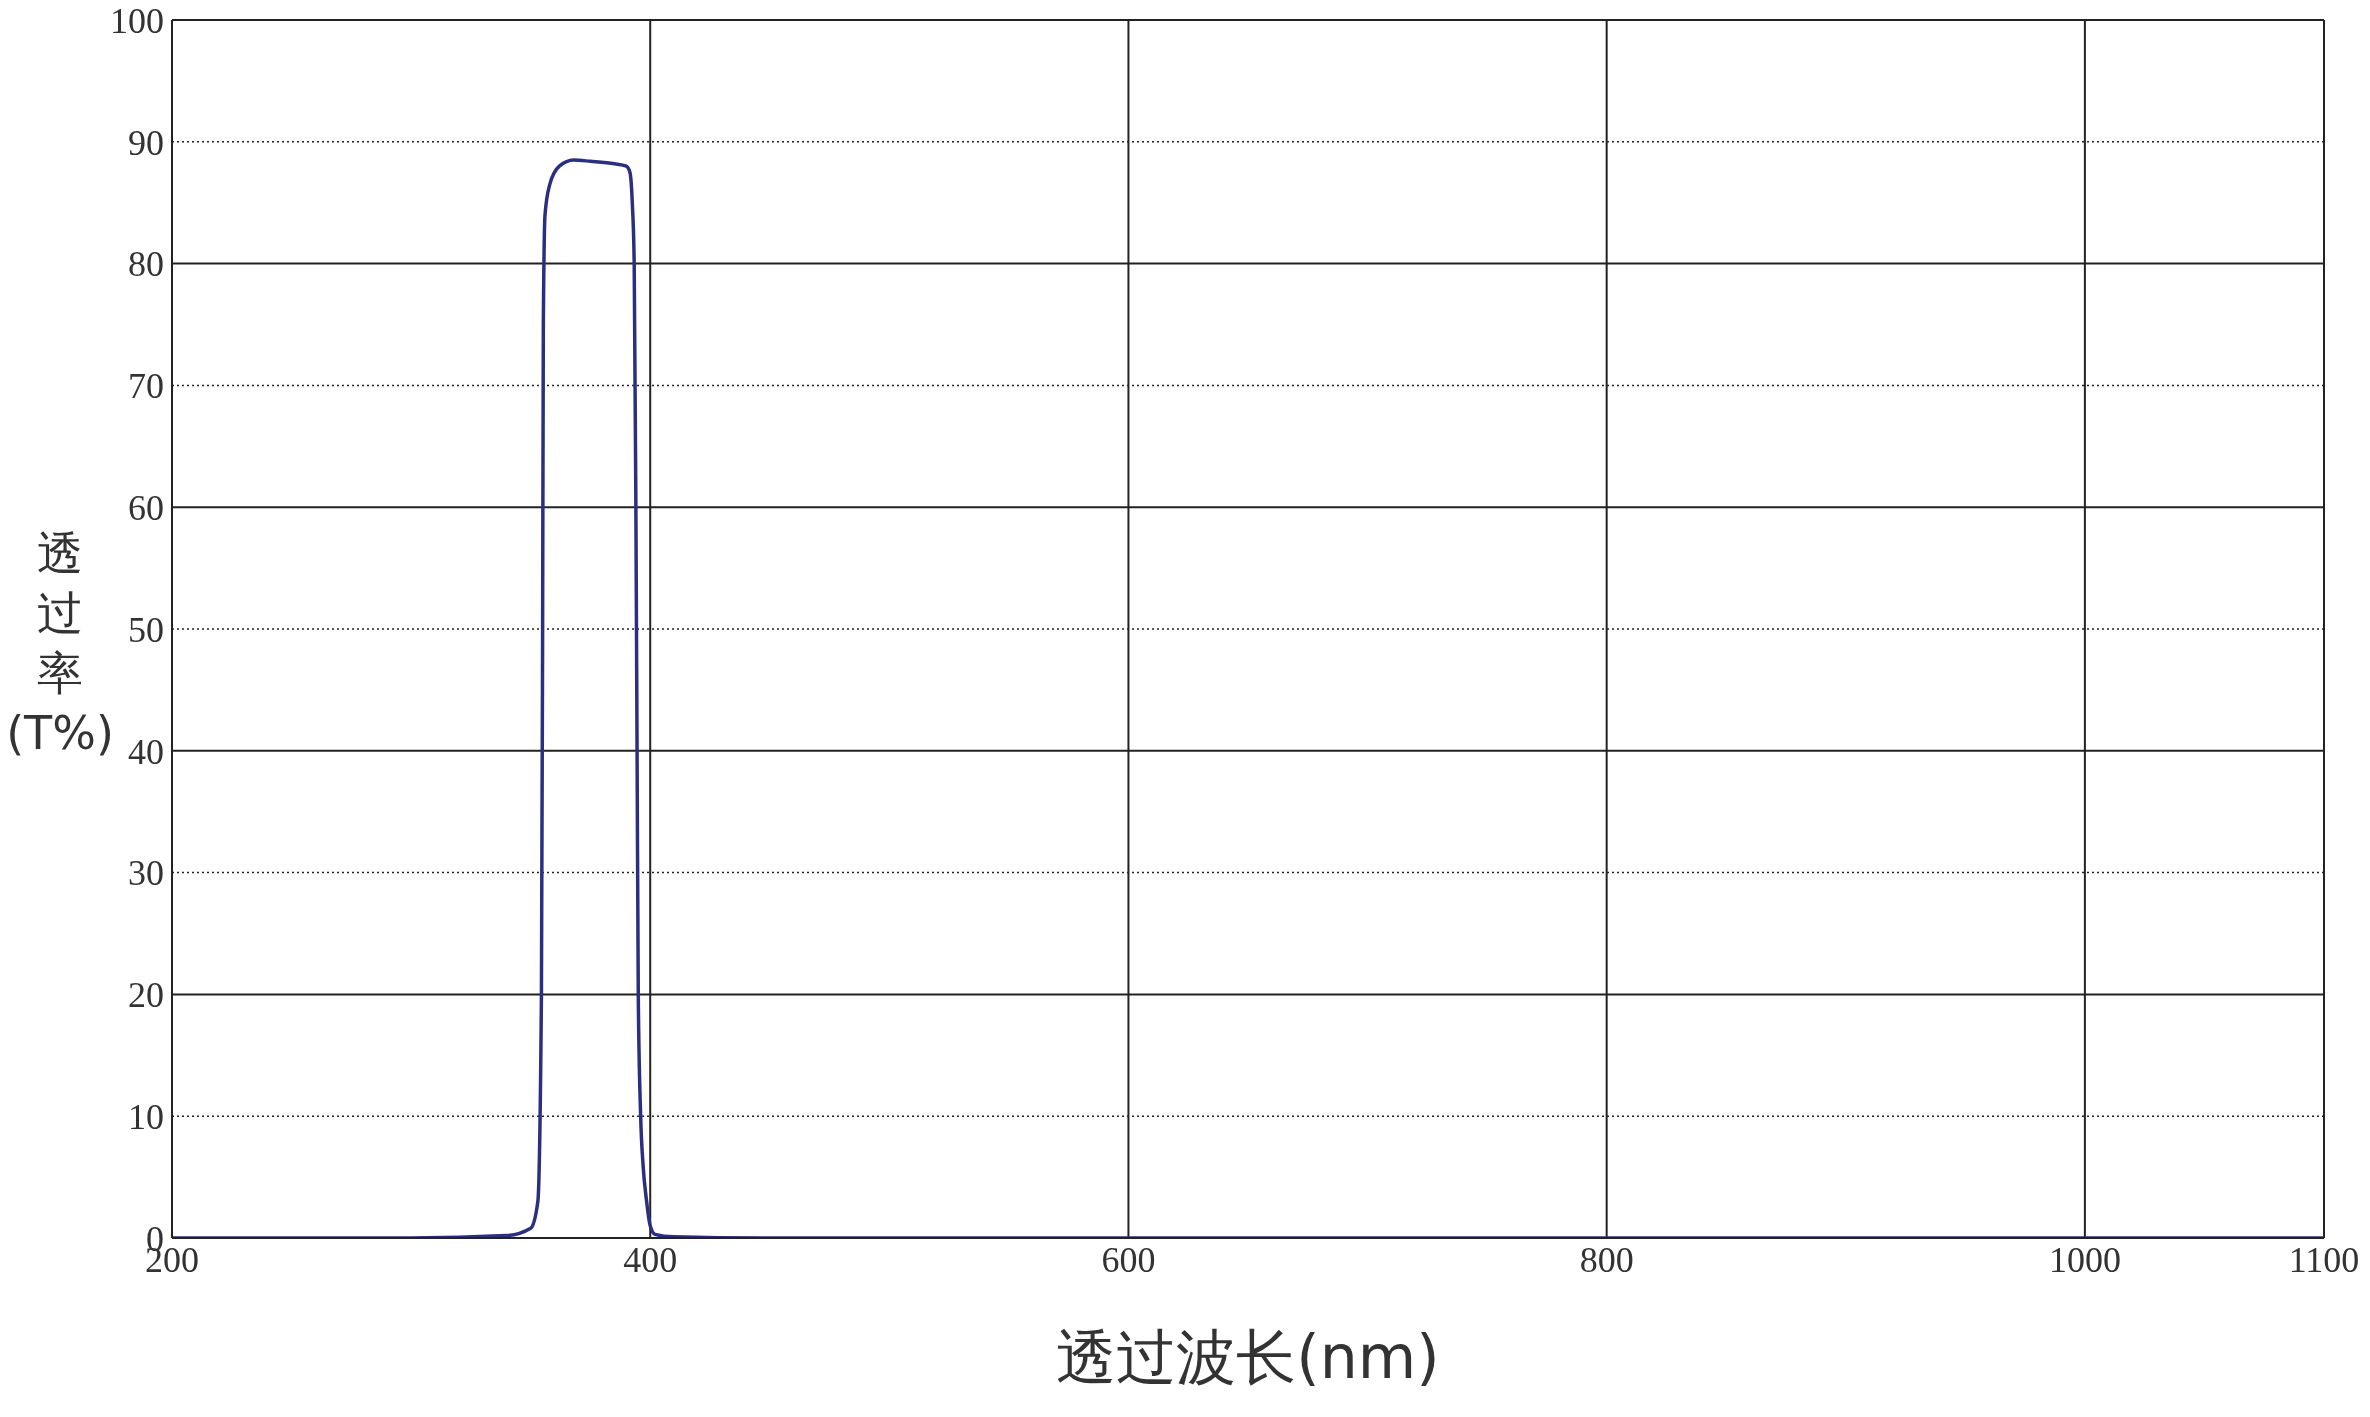 The height and width of the screenshot is (1417, 2370). What do you see at coordinates (2084, 1259) in the screenshot?
I see `x-tick-label: 1000` at bounding box center [2084, 1259].